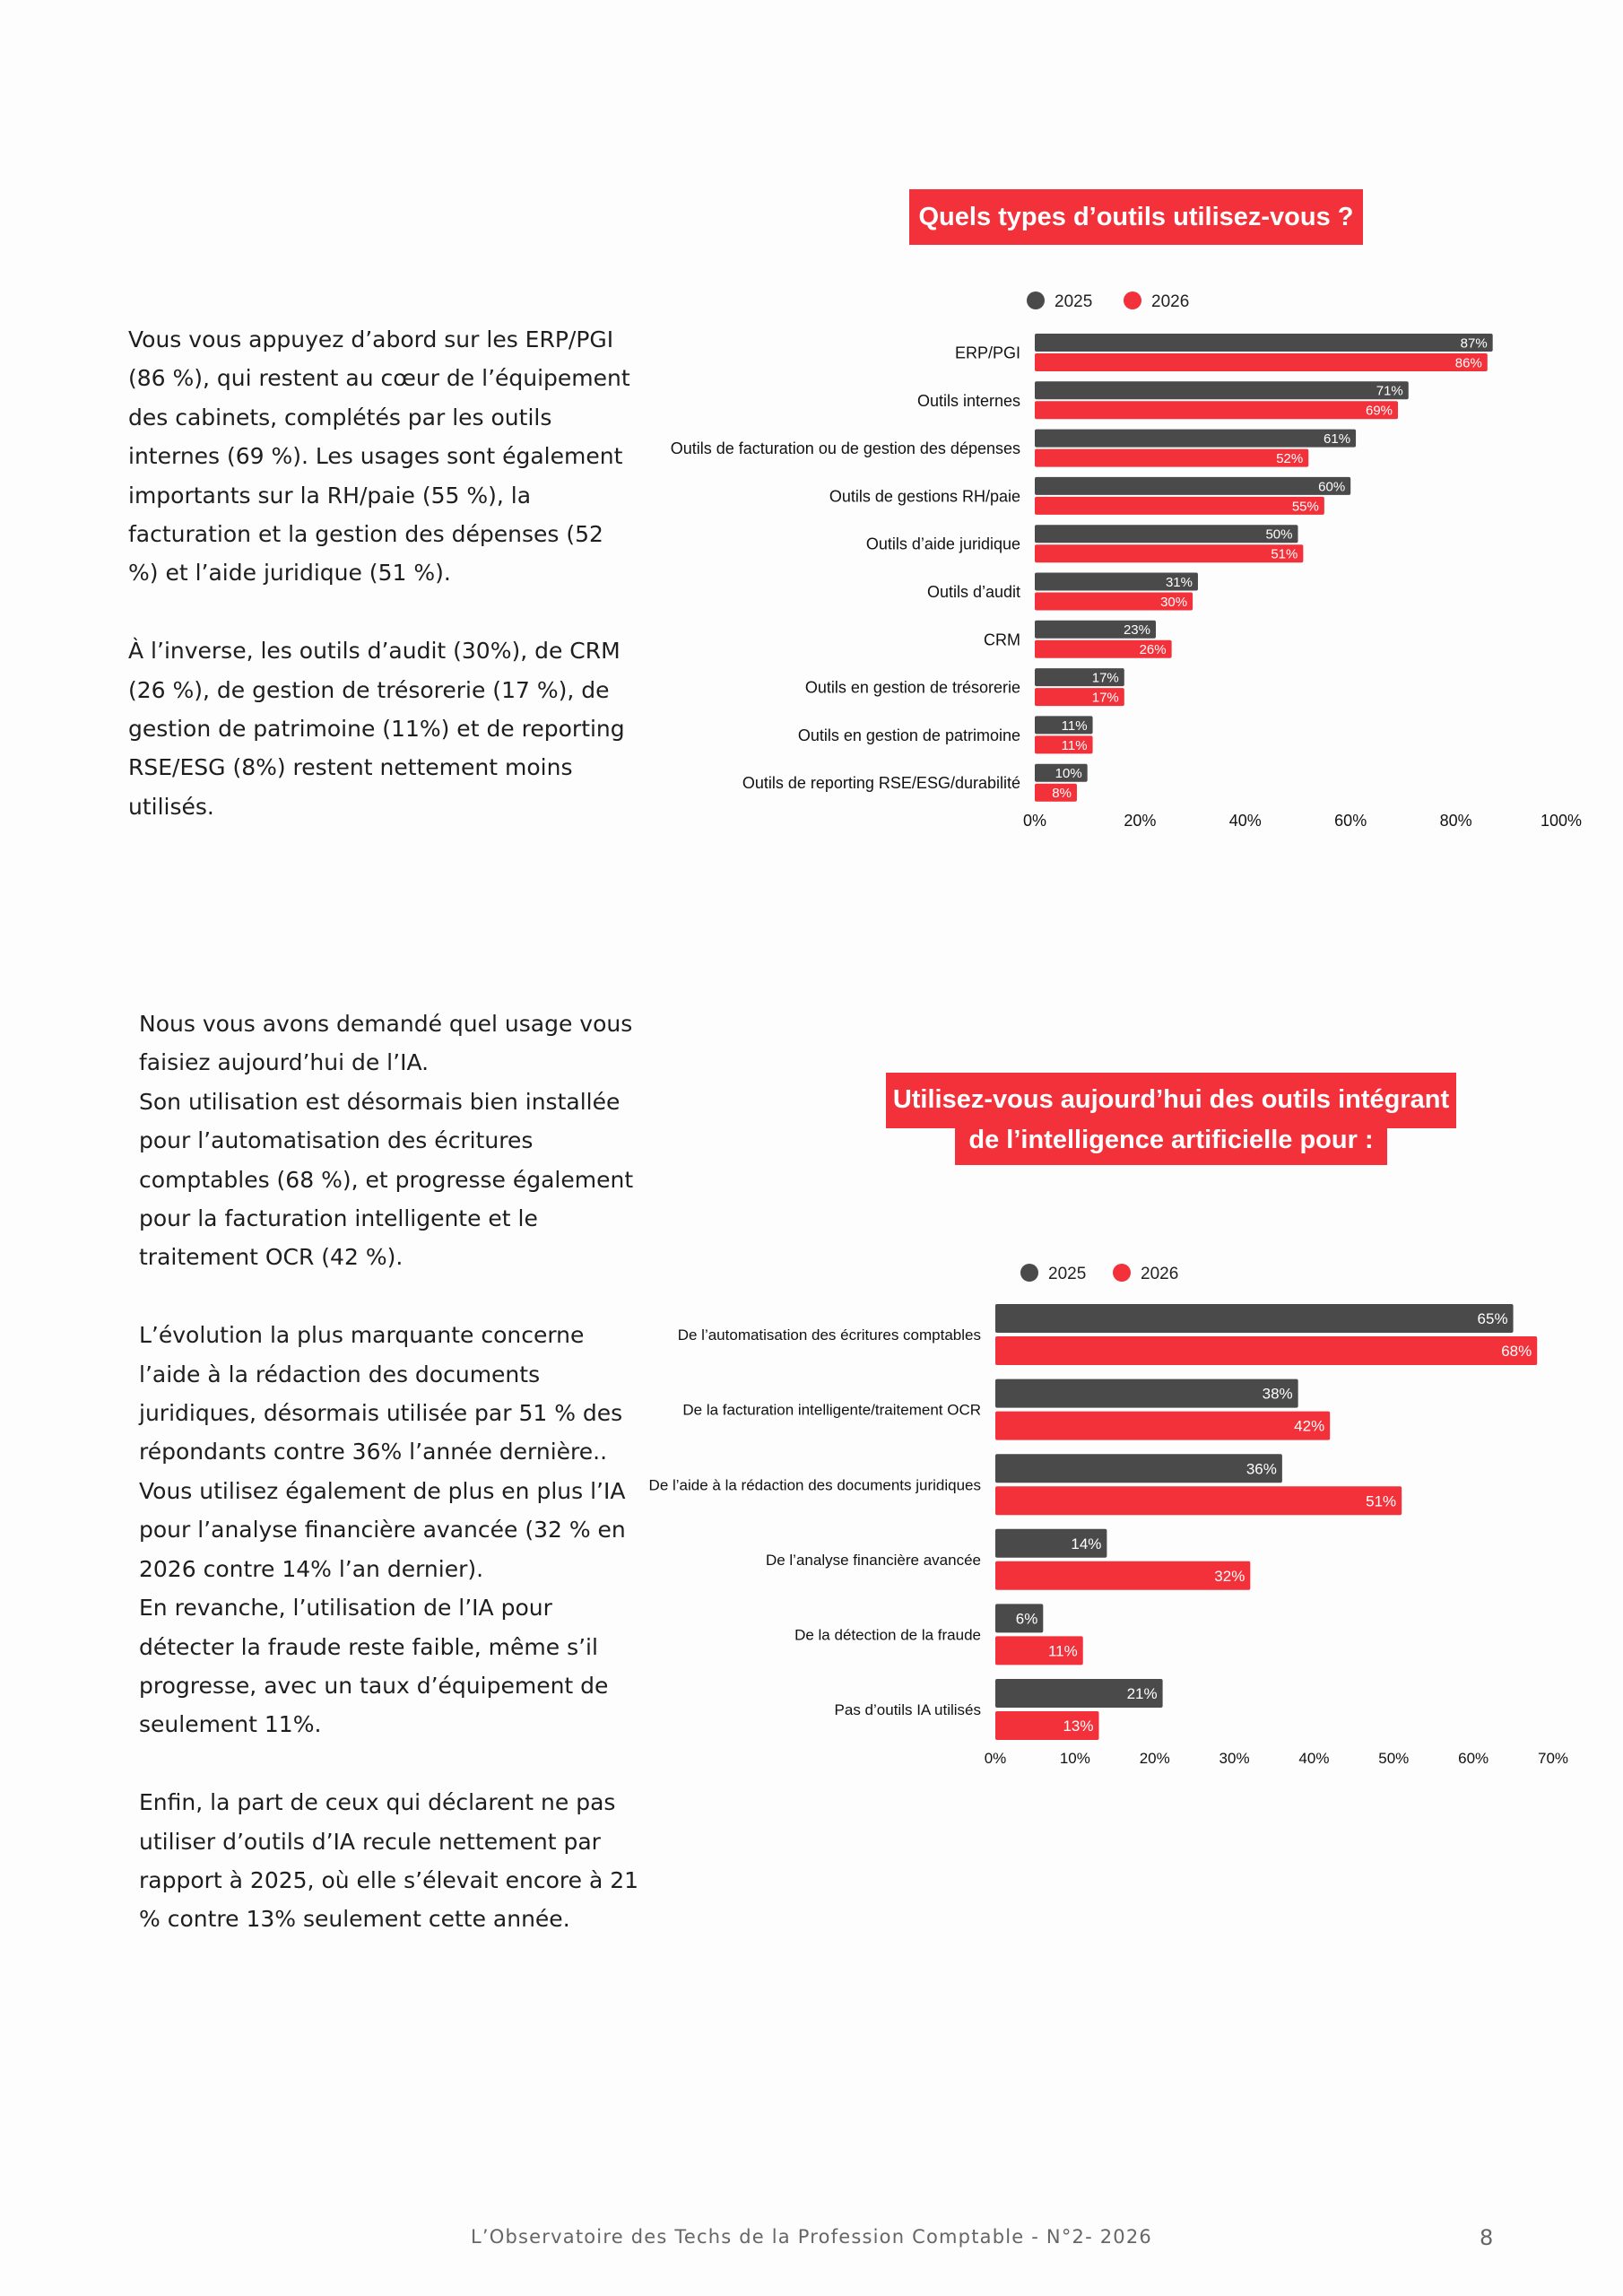  What do you see at coordinates (1068, 773) in the screenshot?
I see `data-label-2025: 10%` at bounding box center [1068, 773].